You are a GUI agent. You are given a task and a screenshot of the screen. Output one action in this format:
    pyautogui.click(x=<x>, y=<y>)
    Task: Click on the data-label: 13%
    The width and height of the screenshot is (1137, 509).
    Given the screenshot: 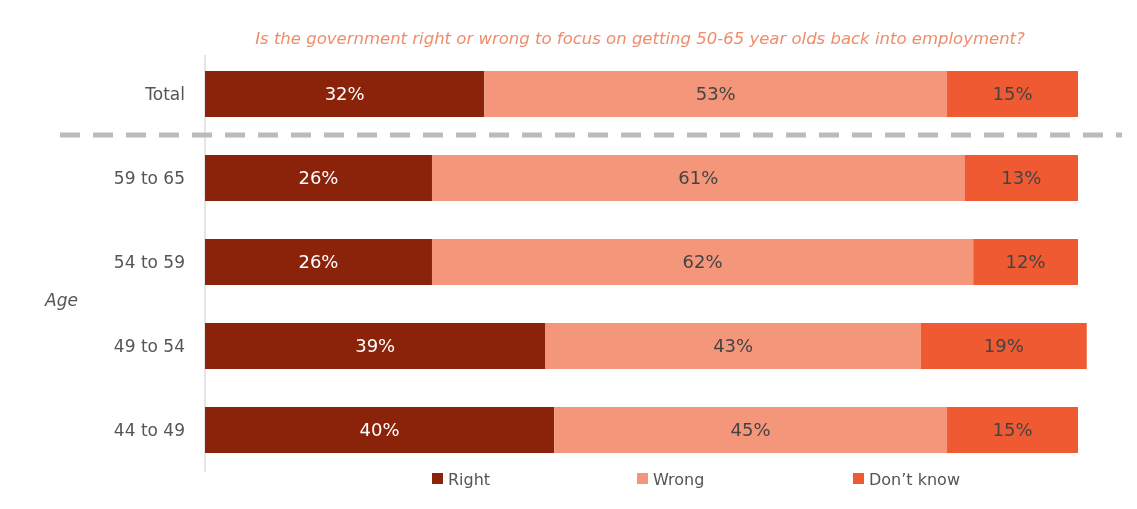 What is the action you would take?
    pyautogui.click(x=1021, y=178)
    